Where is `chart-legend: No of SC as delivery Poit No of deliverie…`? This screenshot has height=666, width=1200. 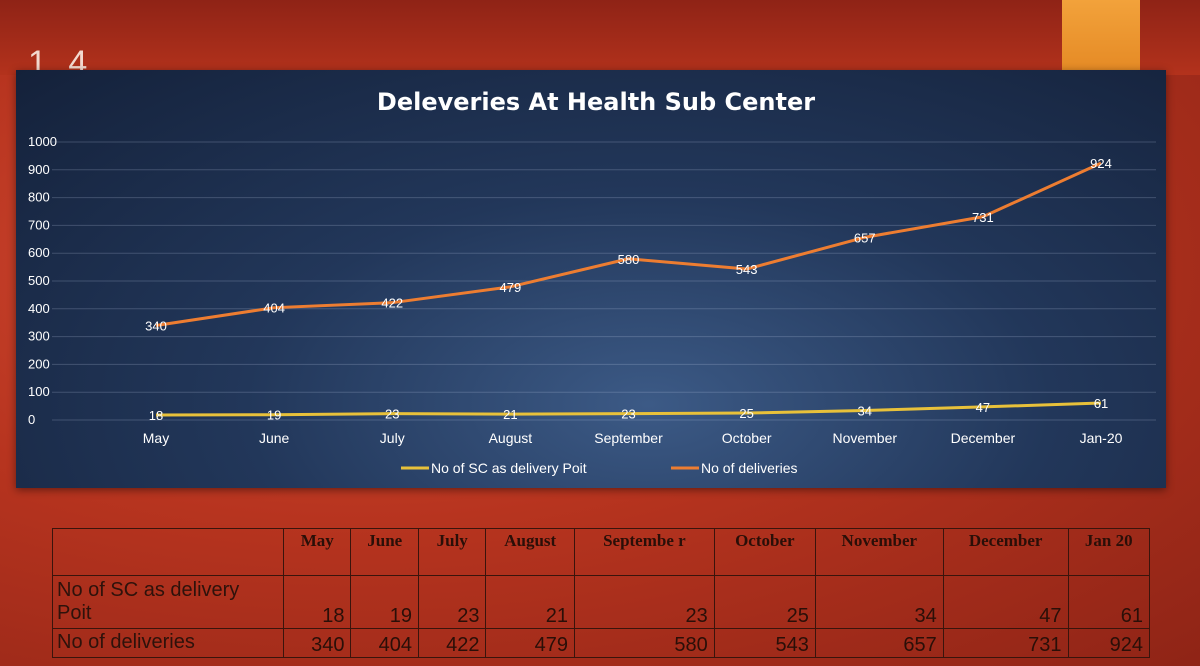
chart-legend: No of SC as delivery Poit No of deliverie… is located at coordinates (599, 468).